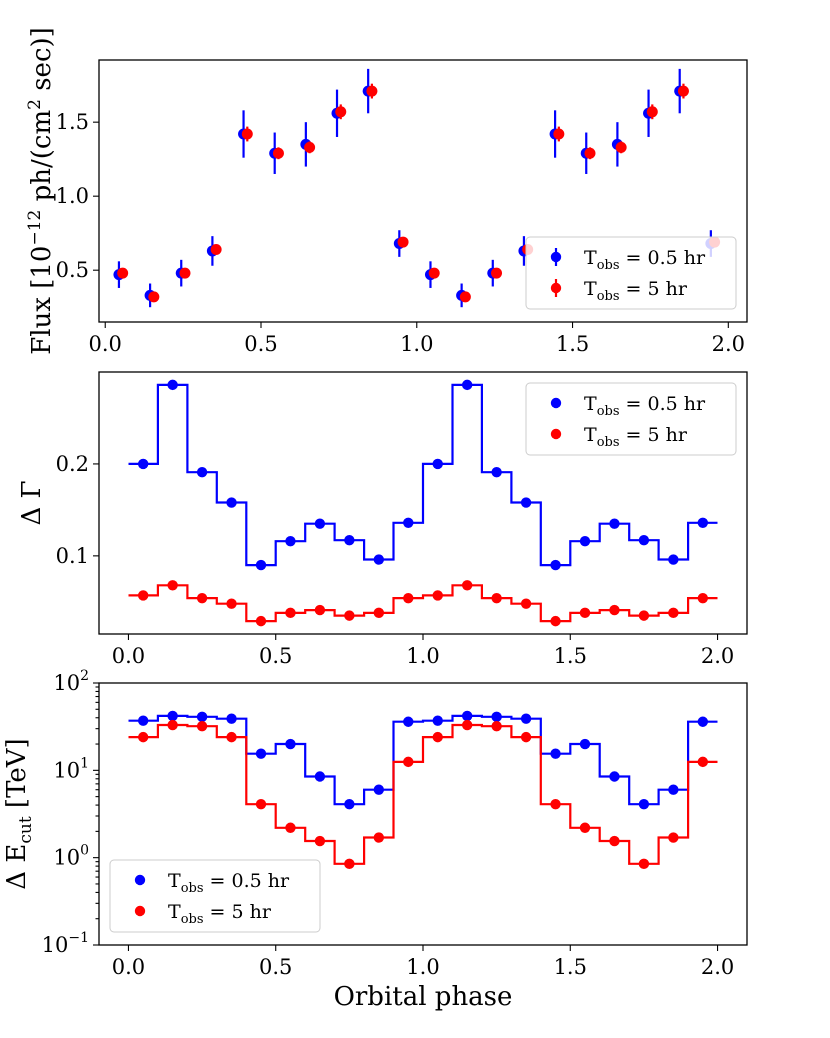 The image size is (830, 1038). I want to click on delta-gamma-legend-label-t: T, so click(590, 404).